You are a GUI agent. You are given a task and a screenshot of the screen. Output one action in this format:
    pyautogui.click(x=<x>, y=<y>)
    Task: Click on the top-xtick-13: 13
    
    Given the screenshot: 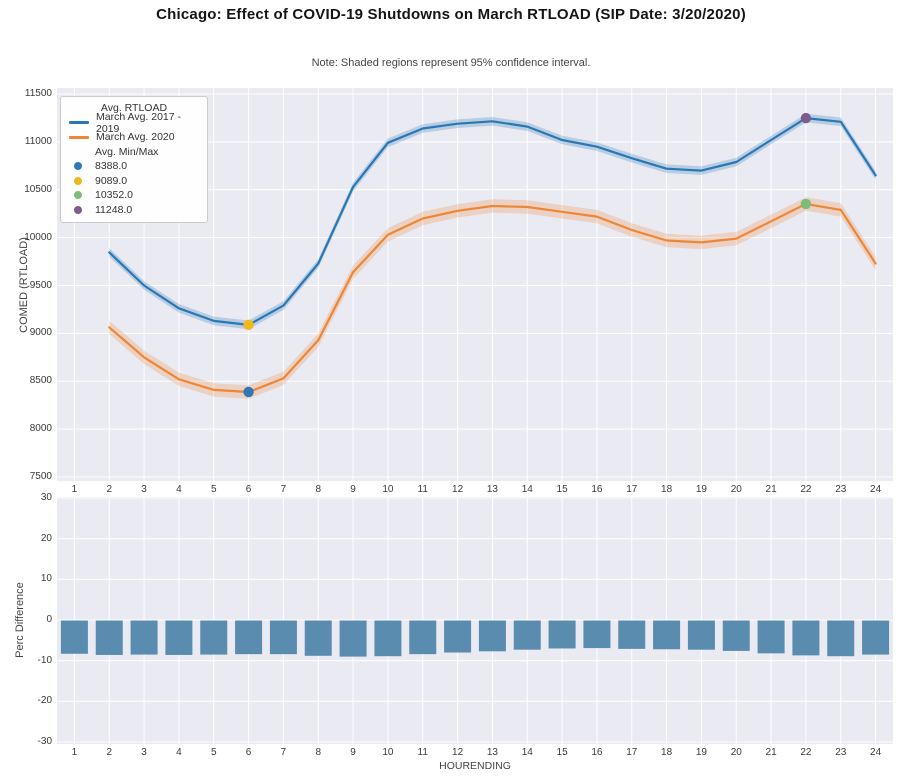 What is the action you would take?
    pyautogui.click(x=492, y=489)
    